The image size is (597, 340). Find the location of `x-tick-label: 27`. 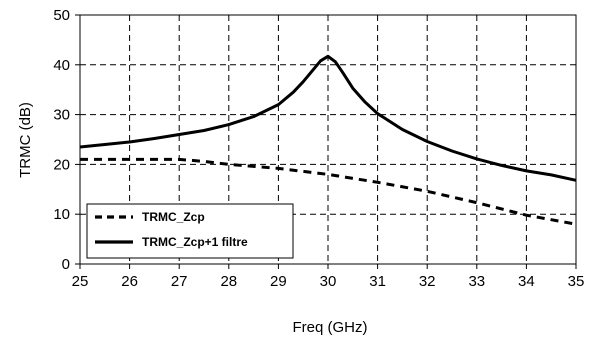

x-tick-label: 27 is located at coordinates (179, 281).